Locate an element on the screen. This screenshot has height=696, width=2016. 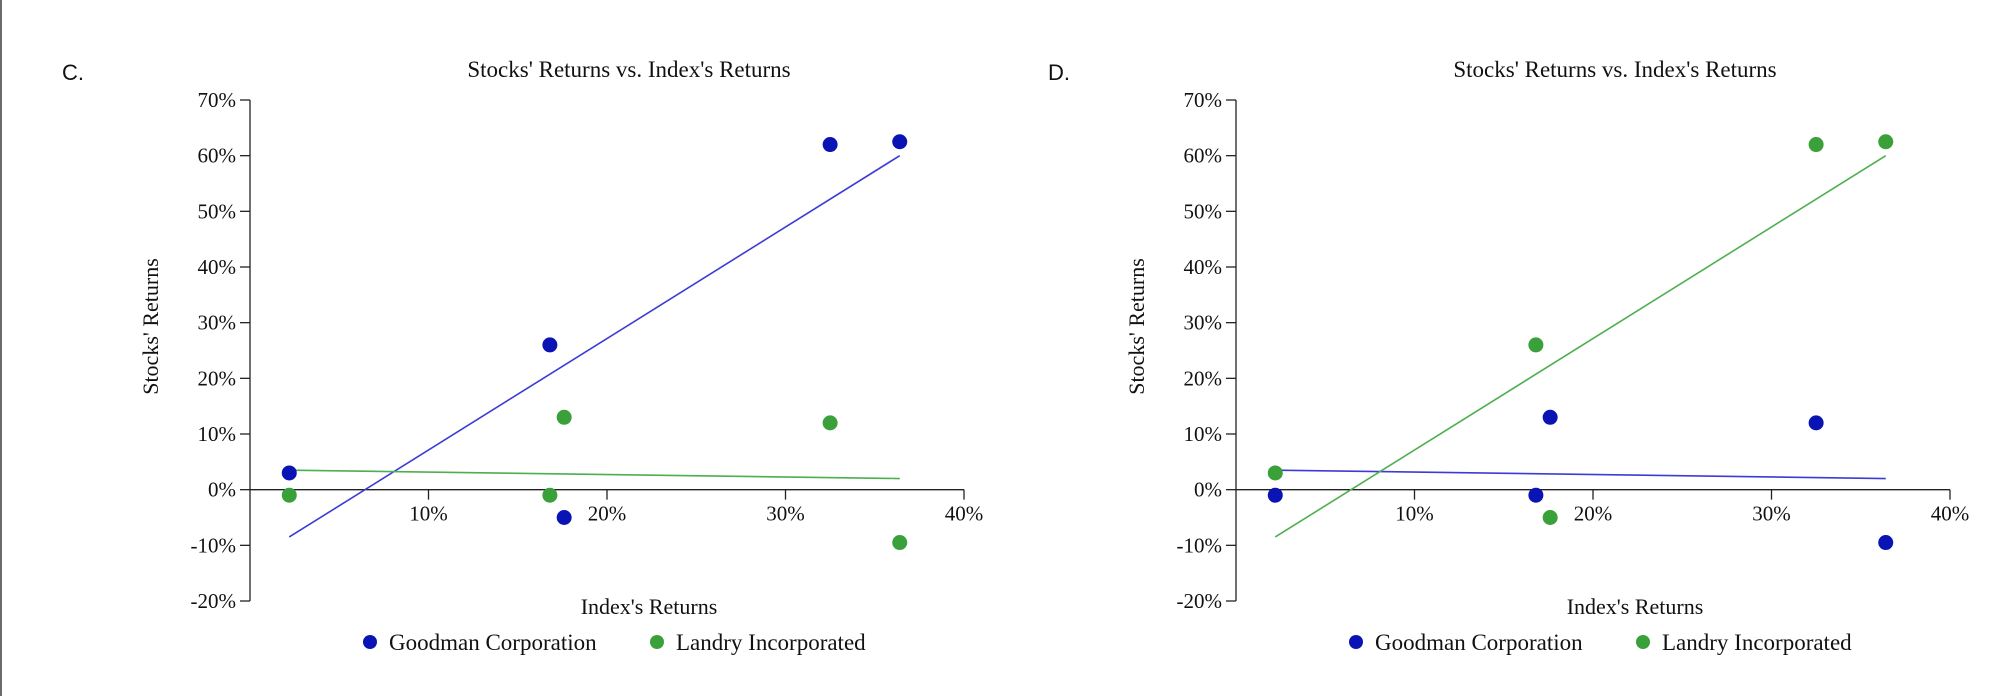
panel-label-d: D. is located at coordinates (1059, 72).